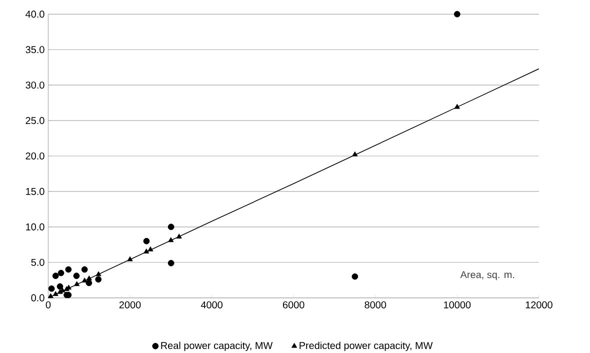 This screenshot has height=353, width=590. Describe the element at coordinates (35, 226) in the screenshot. I see `y-tick-label: 10.0` at that location.